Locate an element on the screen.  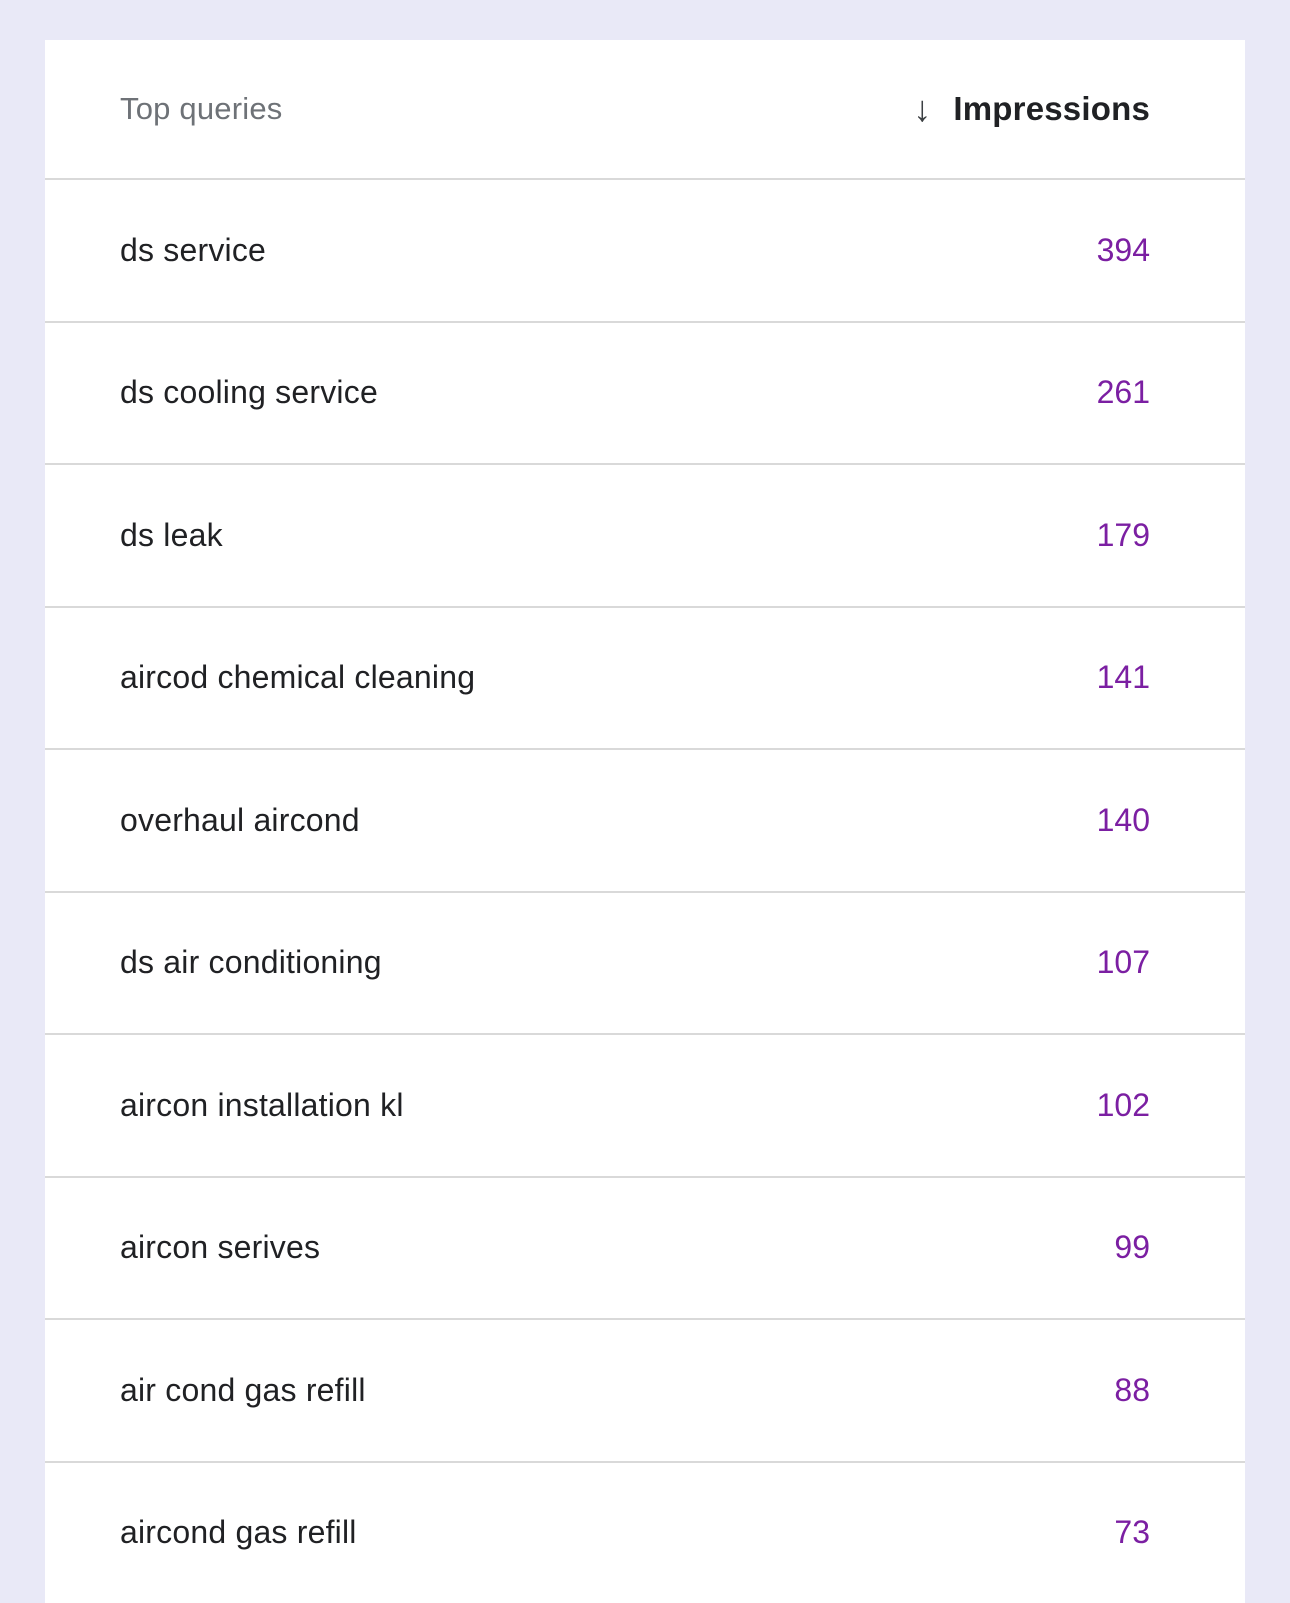
query-cell: aircon installation kl is located at coordinates (262, 1105).